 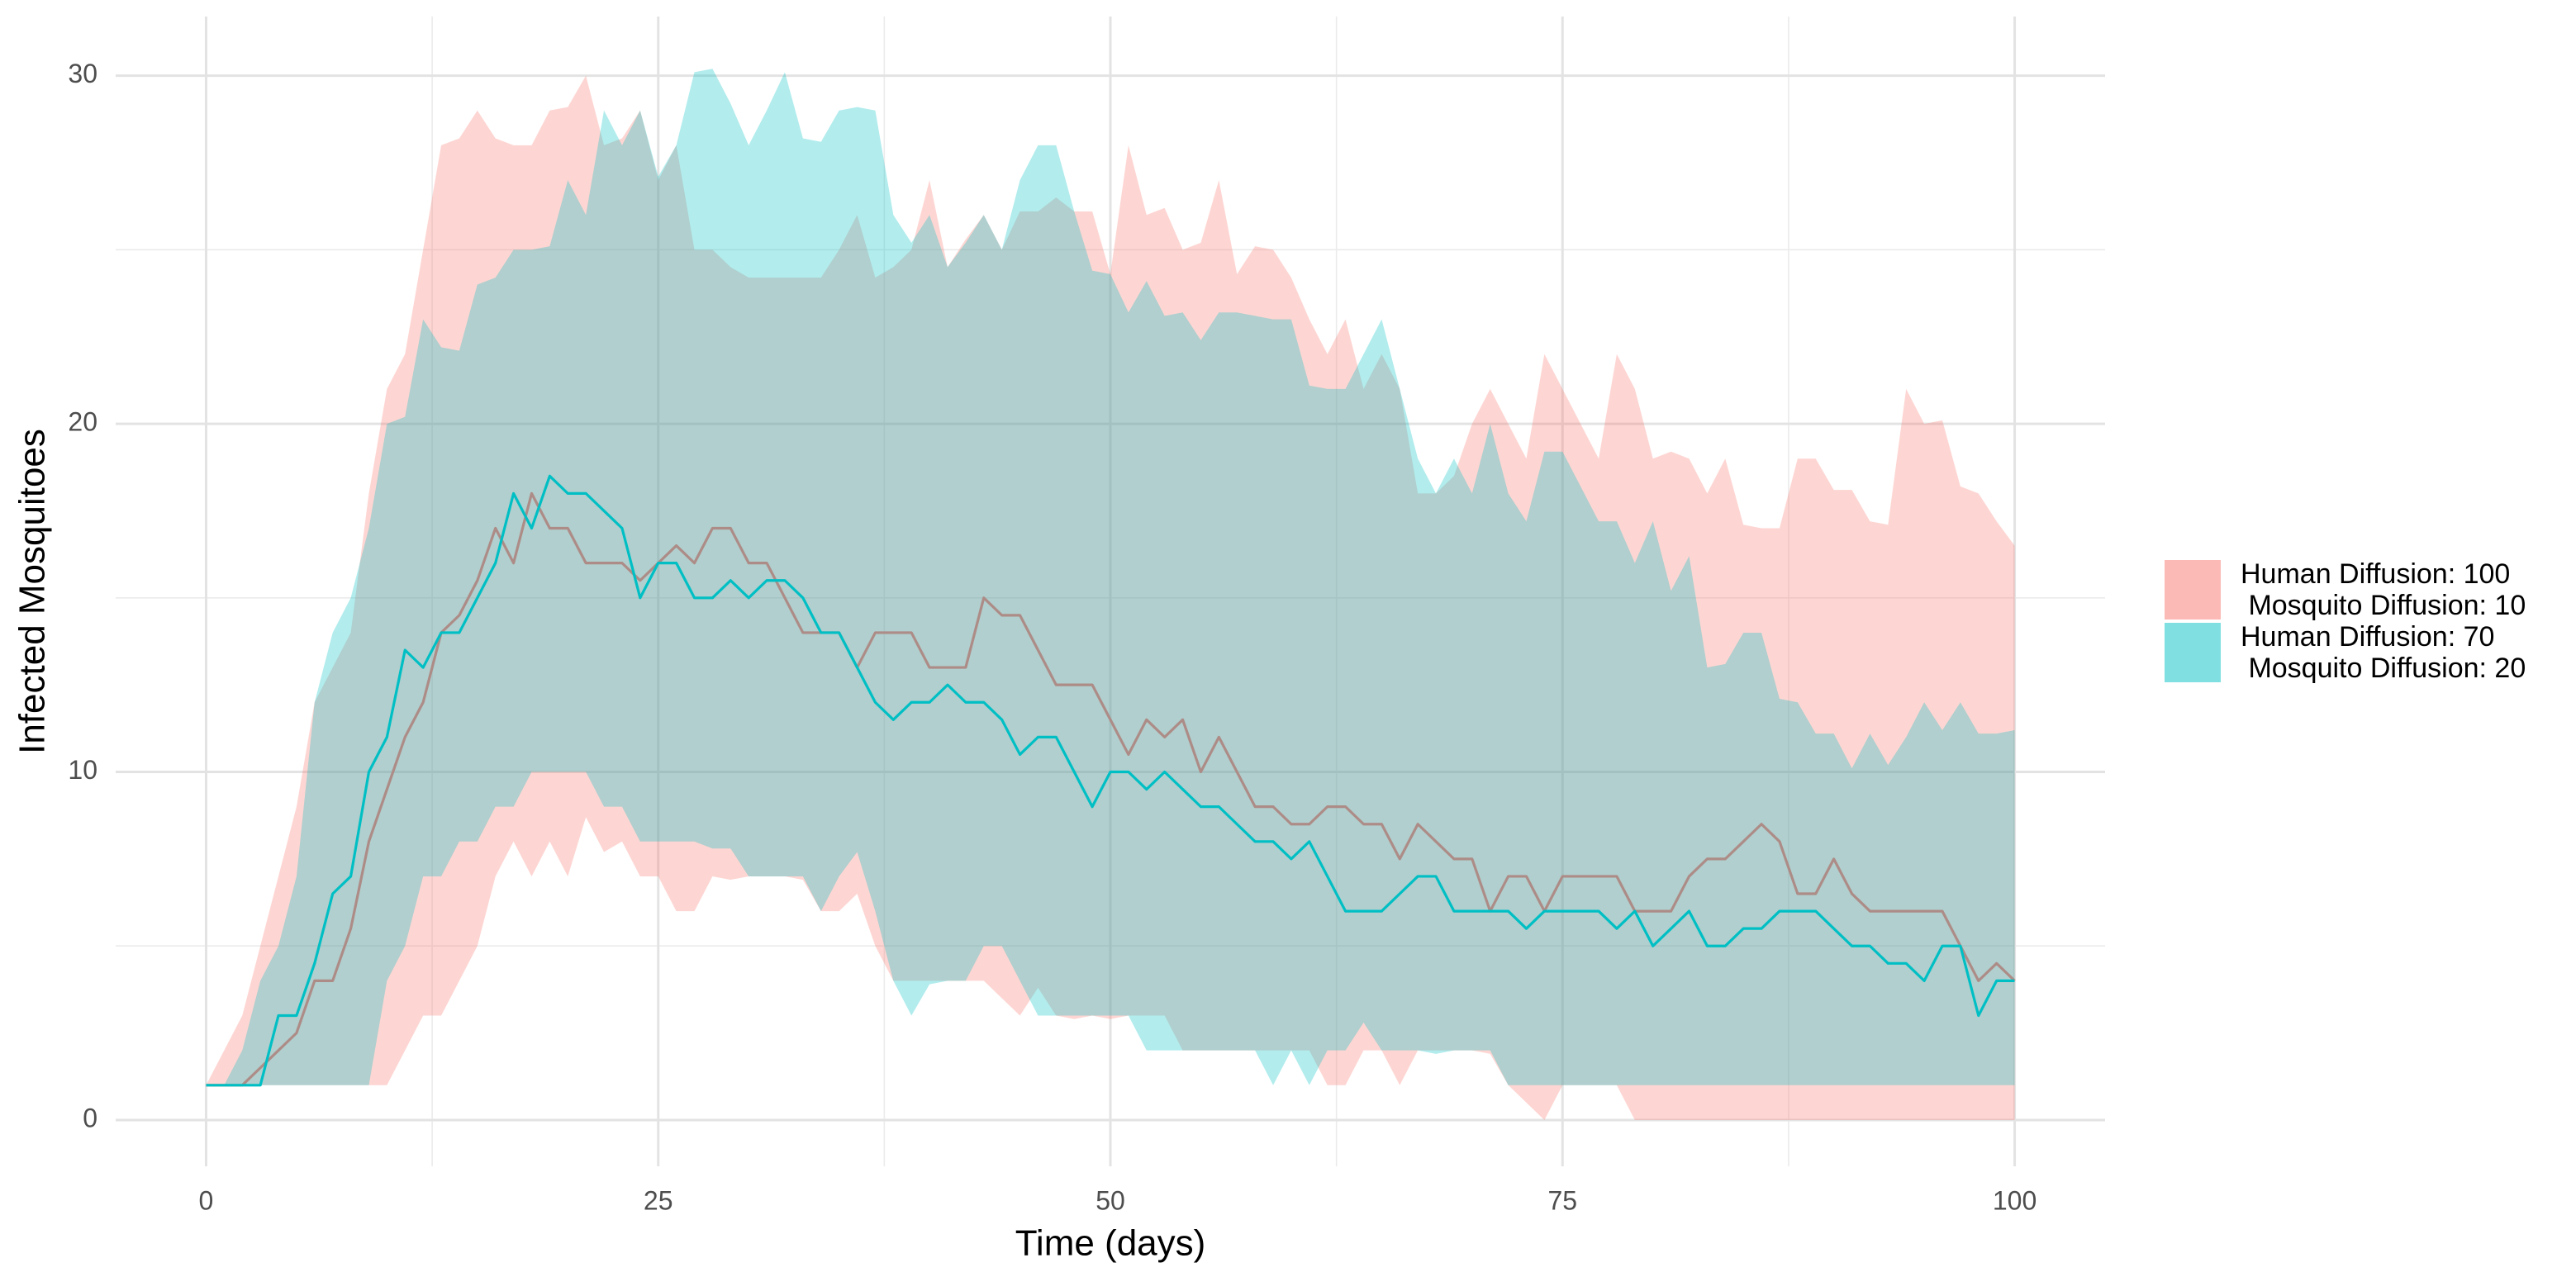 What do you see at coordinates (2015, 1200) in the screenshot?
I see `x-tick-label: 100` at bounding box center [2015, 1200].